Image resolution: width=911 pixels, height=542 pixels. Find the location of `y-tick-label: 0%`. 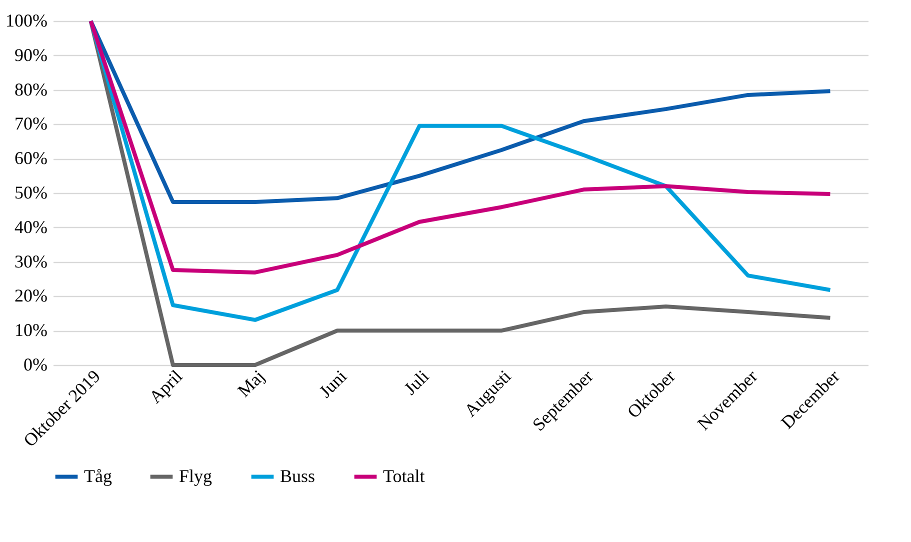

y-tick-label: 0% is located at coordinates (36, 364).